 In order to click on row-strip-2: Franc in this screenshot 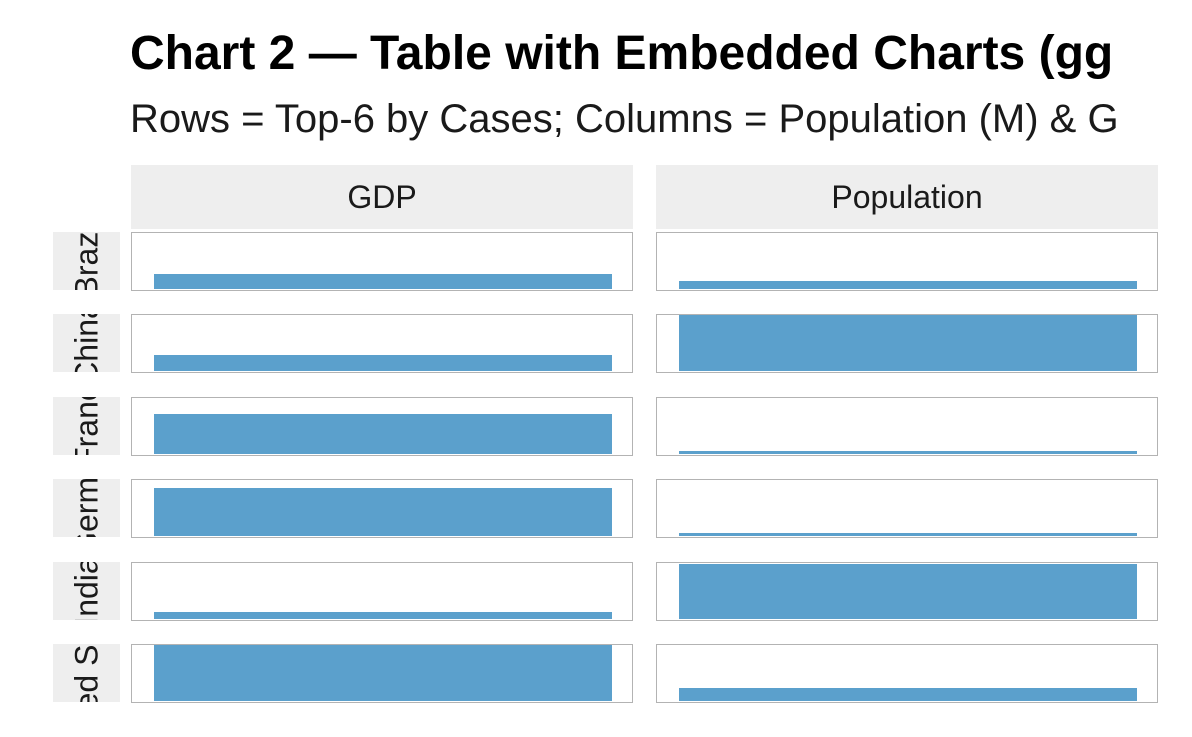, I will do `click(86, 425)`.